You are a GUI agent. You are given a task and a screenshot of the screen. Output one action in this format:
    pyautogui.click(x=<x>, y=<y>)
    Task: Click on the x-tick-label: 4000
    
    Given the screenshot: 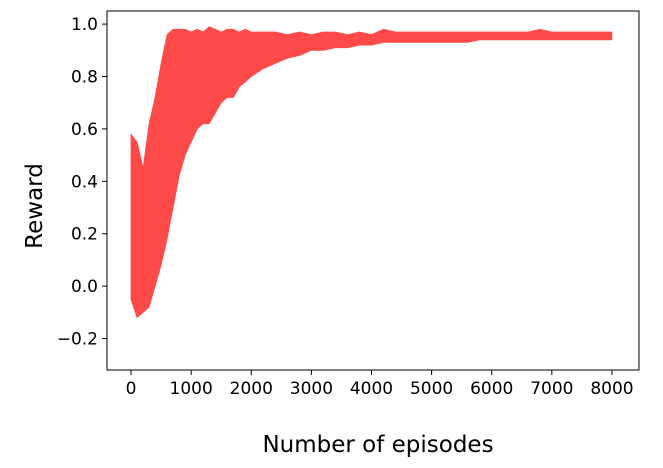 What is the action you would take?
    pyautogui.click(x=371, y=389)
    